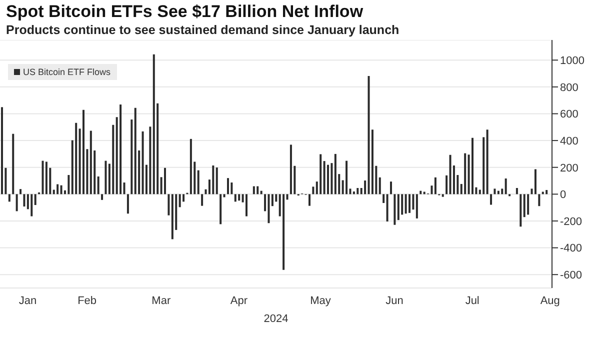 Image resolution: width=600 pixels, height=337 pixels. What do you see at coordinates (569, 168) in the screenshot?
I see `y-tick-label: 200` at bounding box center [569, 168].